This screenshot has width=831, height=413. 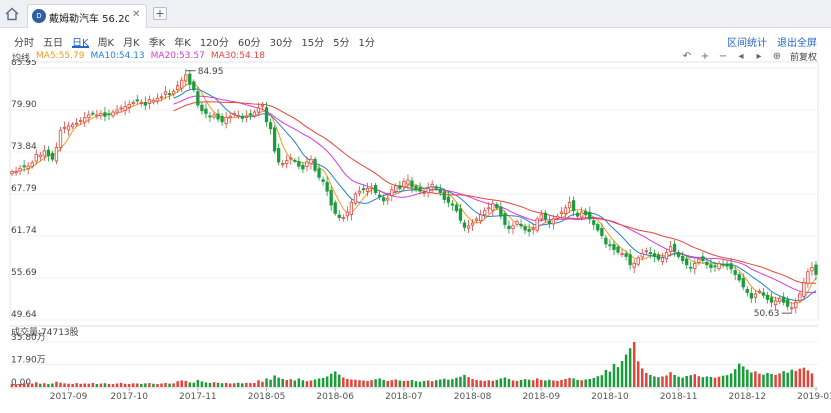 What do you see at coordinates (24, 43) in the screenshot?
I see `period-tab: 分时` at bounding box center [24, 43].